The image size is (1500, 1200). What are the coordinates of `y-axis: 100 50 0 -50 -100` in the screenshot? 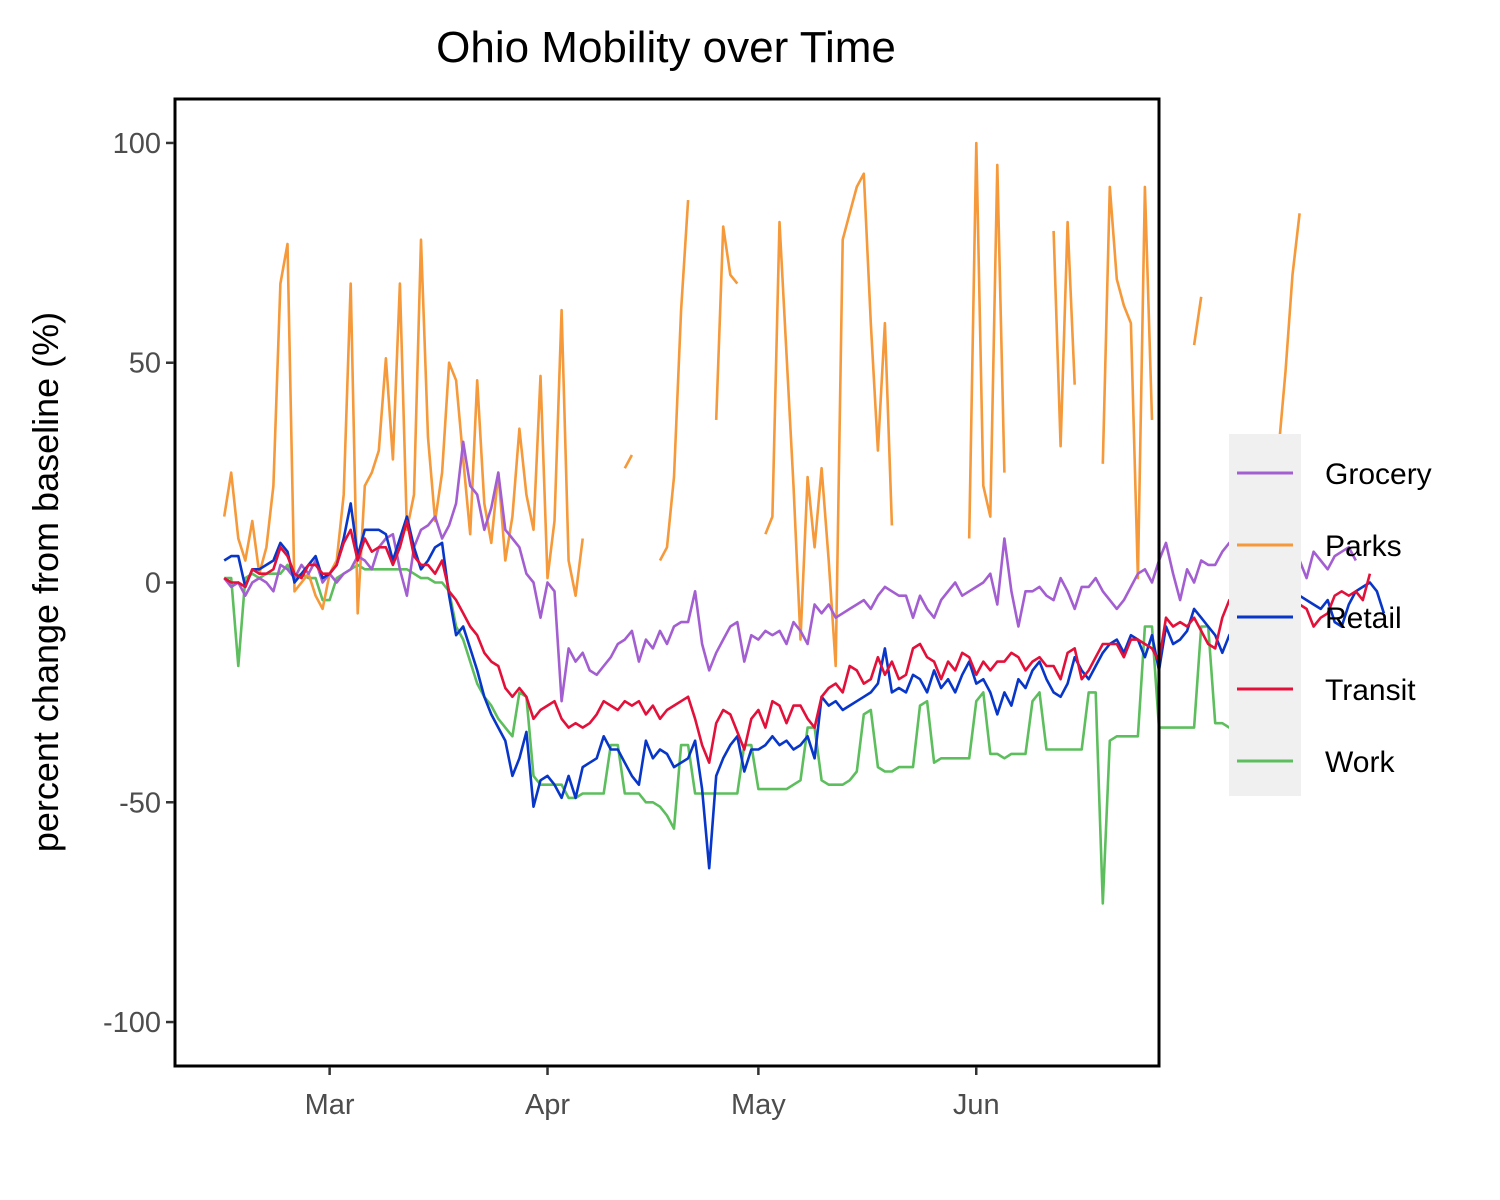 It's located at (138, 583).